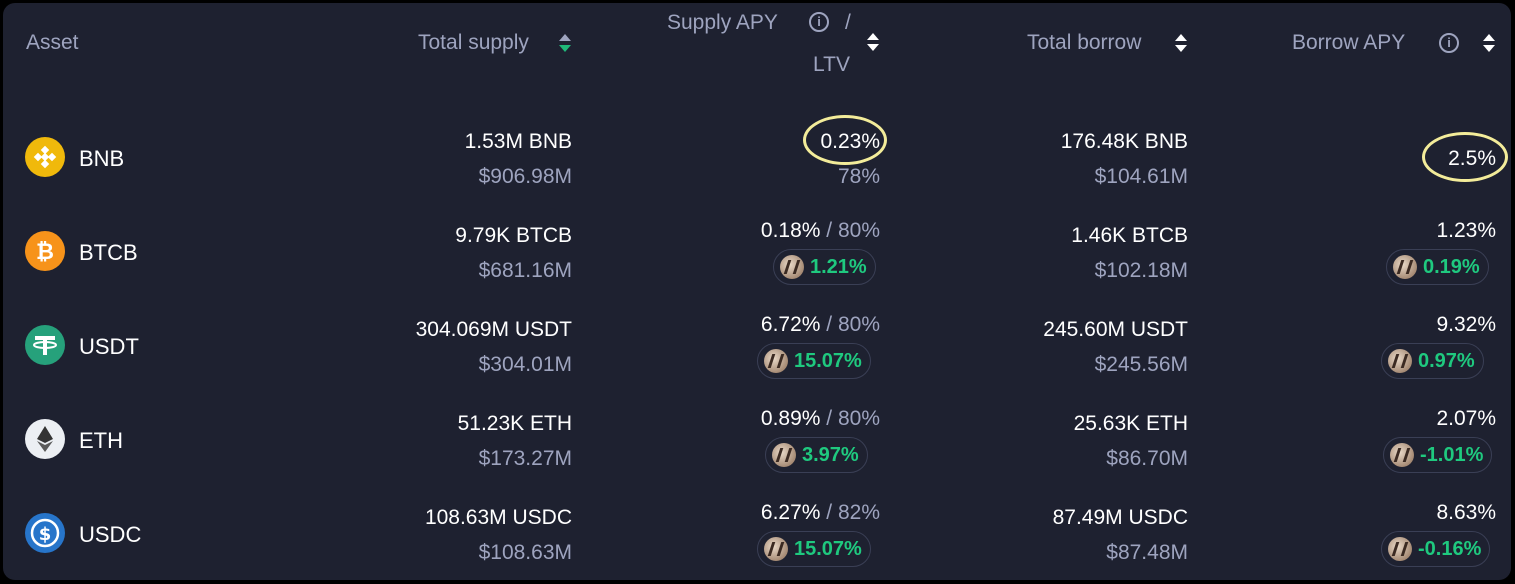  Describe the element at coordinates (498, 517) in the screenshot. I see `supply-amount: 108.63M USDC` at that location.